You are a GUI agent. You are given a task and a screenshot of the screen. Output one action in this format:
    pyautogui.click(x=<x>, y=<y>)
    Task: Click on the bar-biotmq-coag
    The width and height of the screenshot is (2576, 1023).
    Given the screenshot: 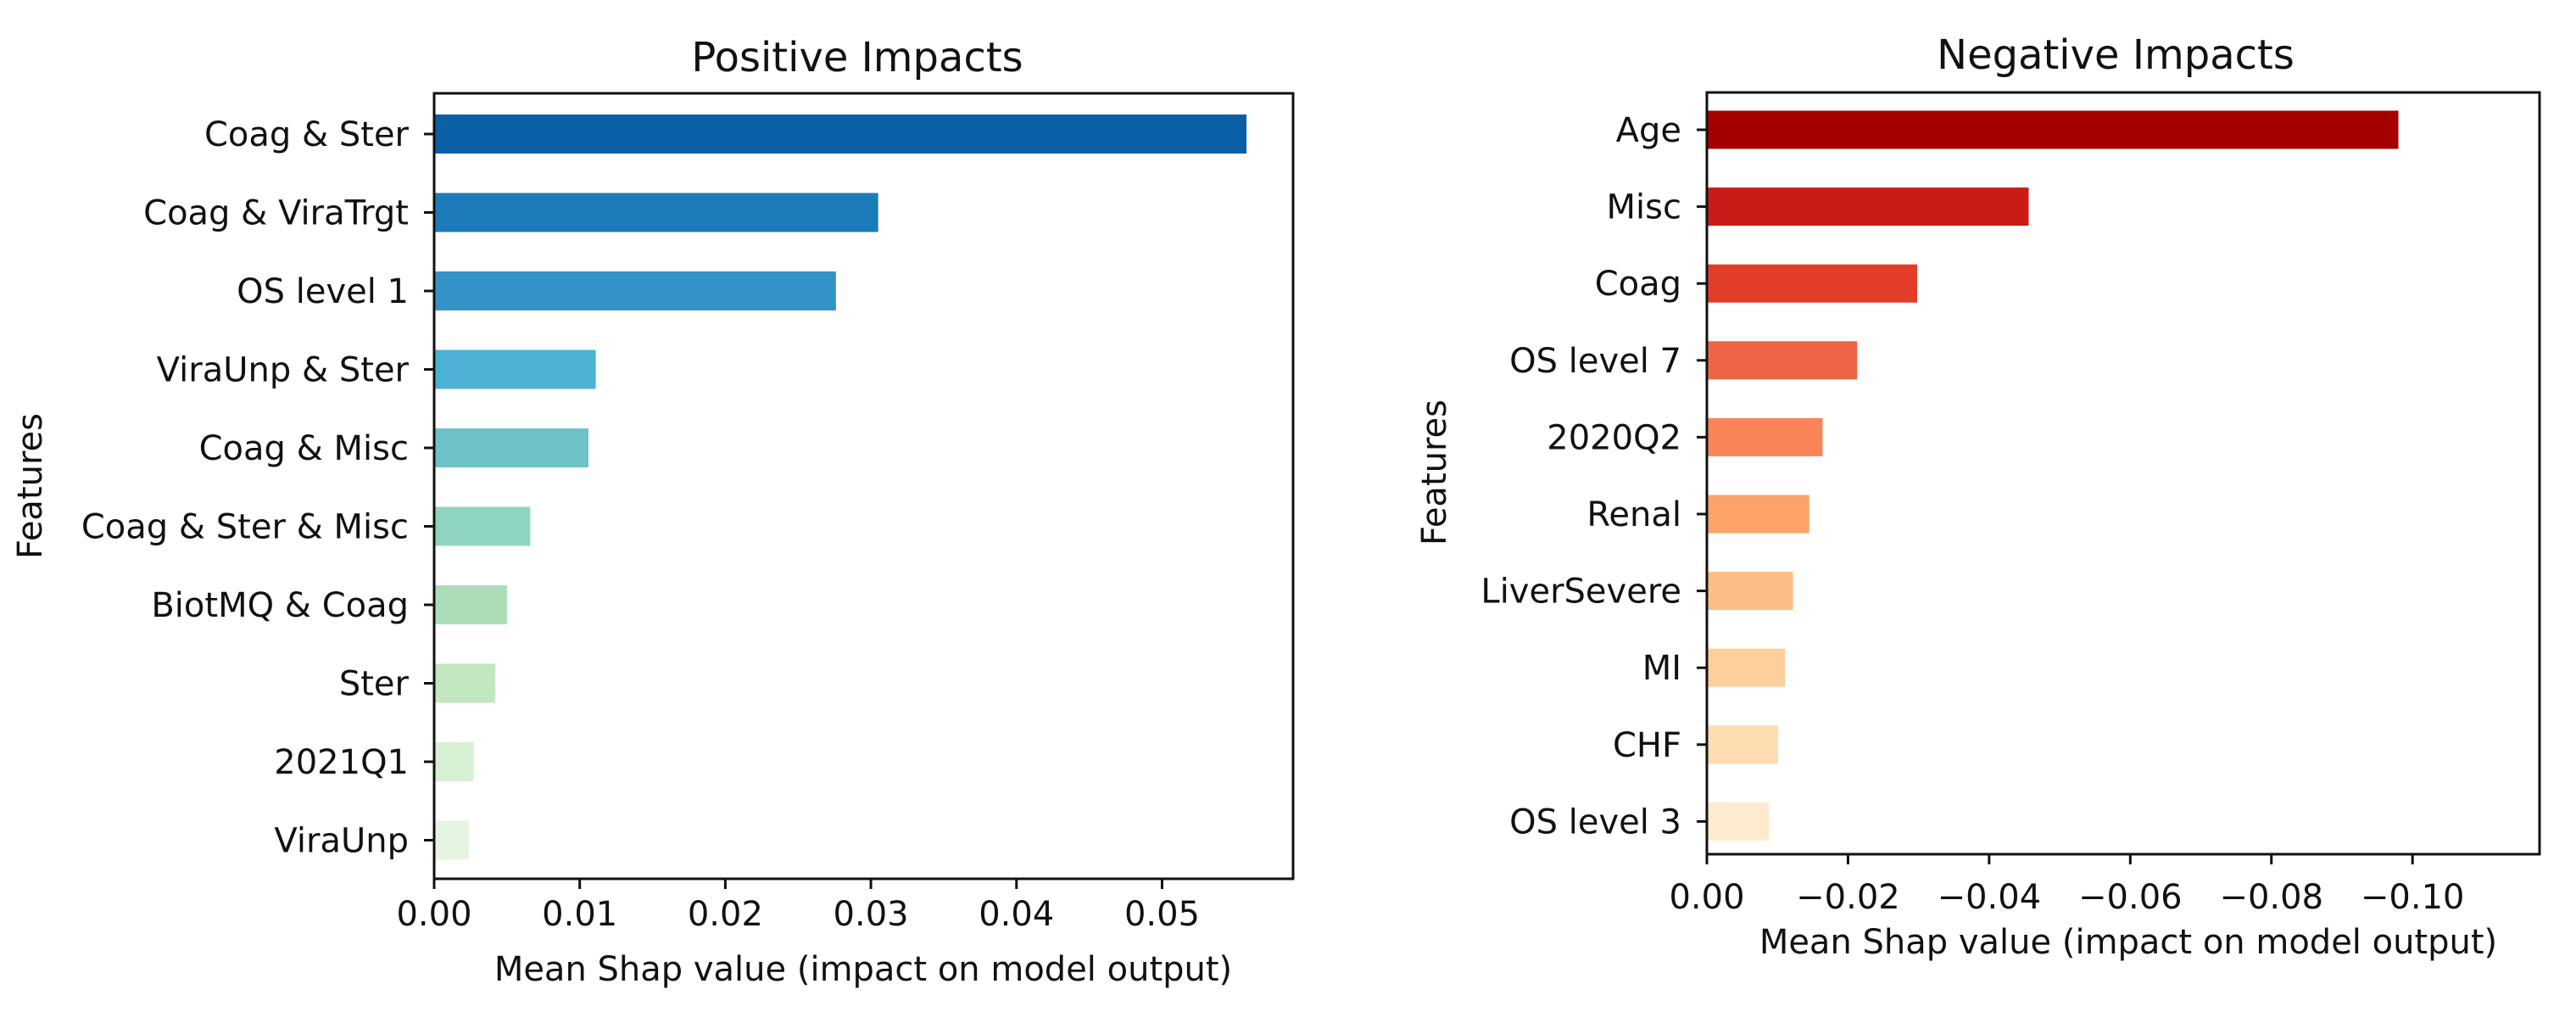 What is the action you would take?
    pyautogui.click(x=470, y=604)
    